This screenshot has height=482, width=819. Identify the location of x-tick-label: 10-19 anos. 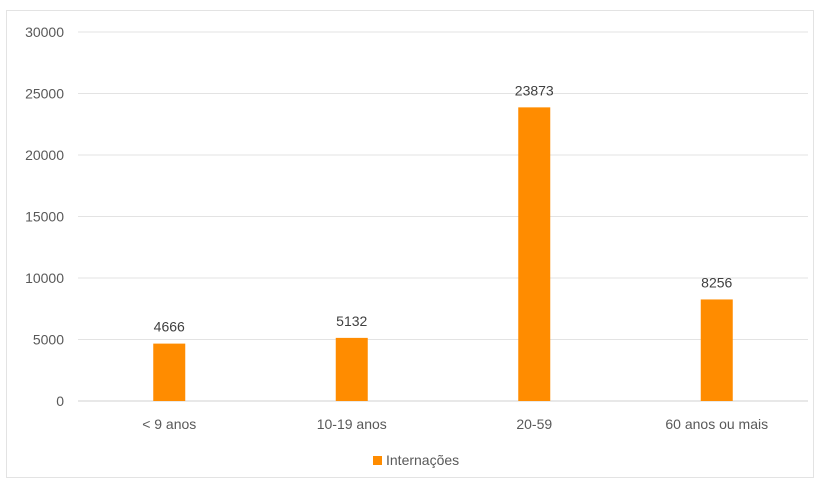
(352, 424).